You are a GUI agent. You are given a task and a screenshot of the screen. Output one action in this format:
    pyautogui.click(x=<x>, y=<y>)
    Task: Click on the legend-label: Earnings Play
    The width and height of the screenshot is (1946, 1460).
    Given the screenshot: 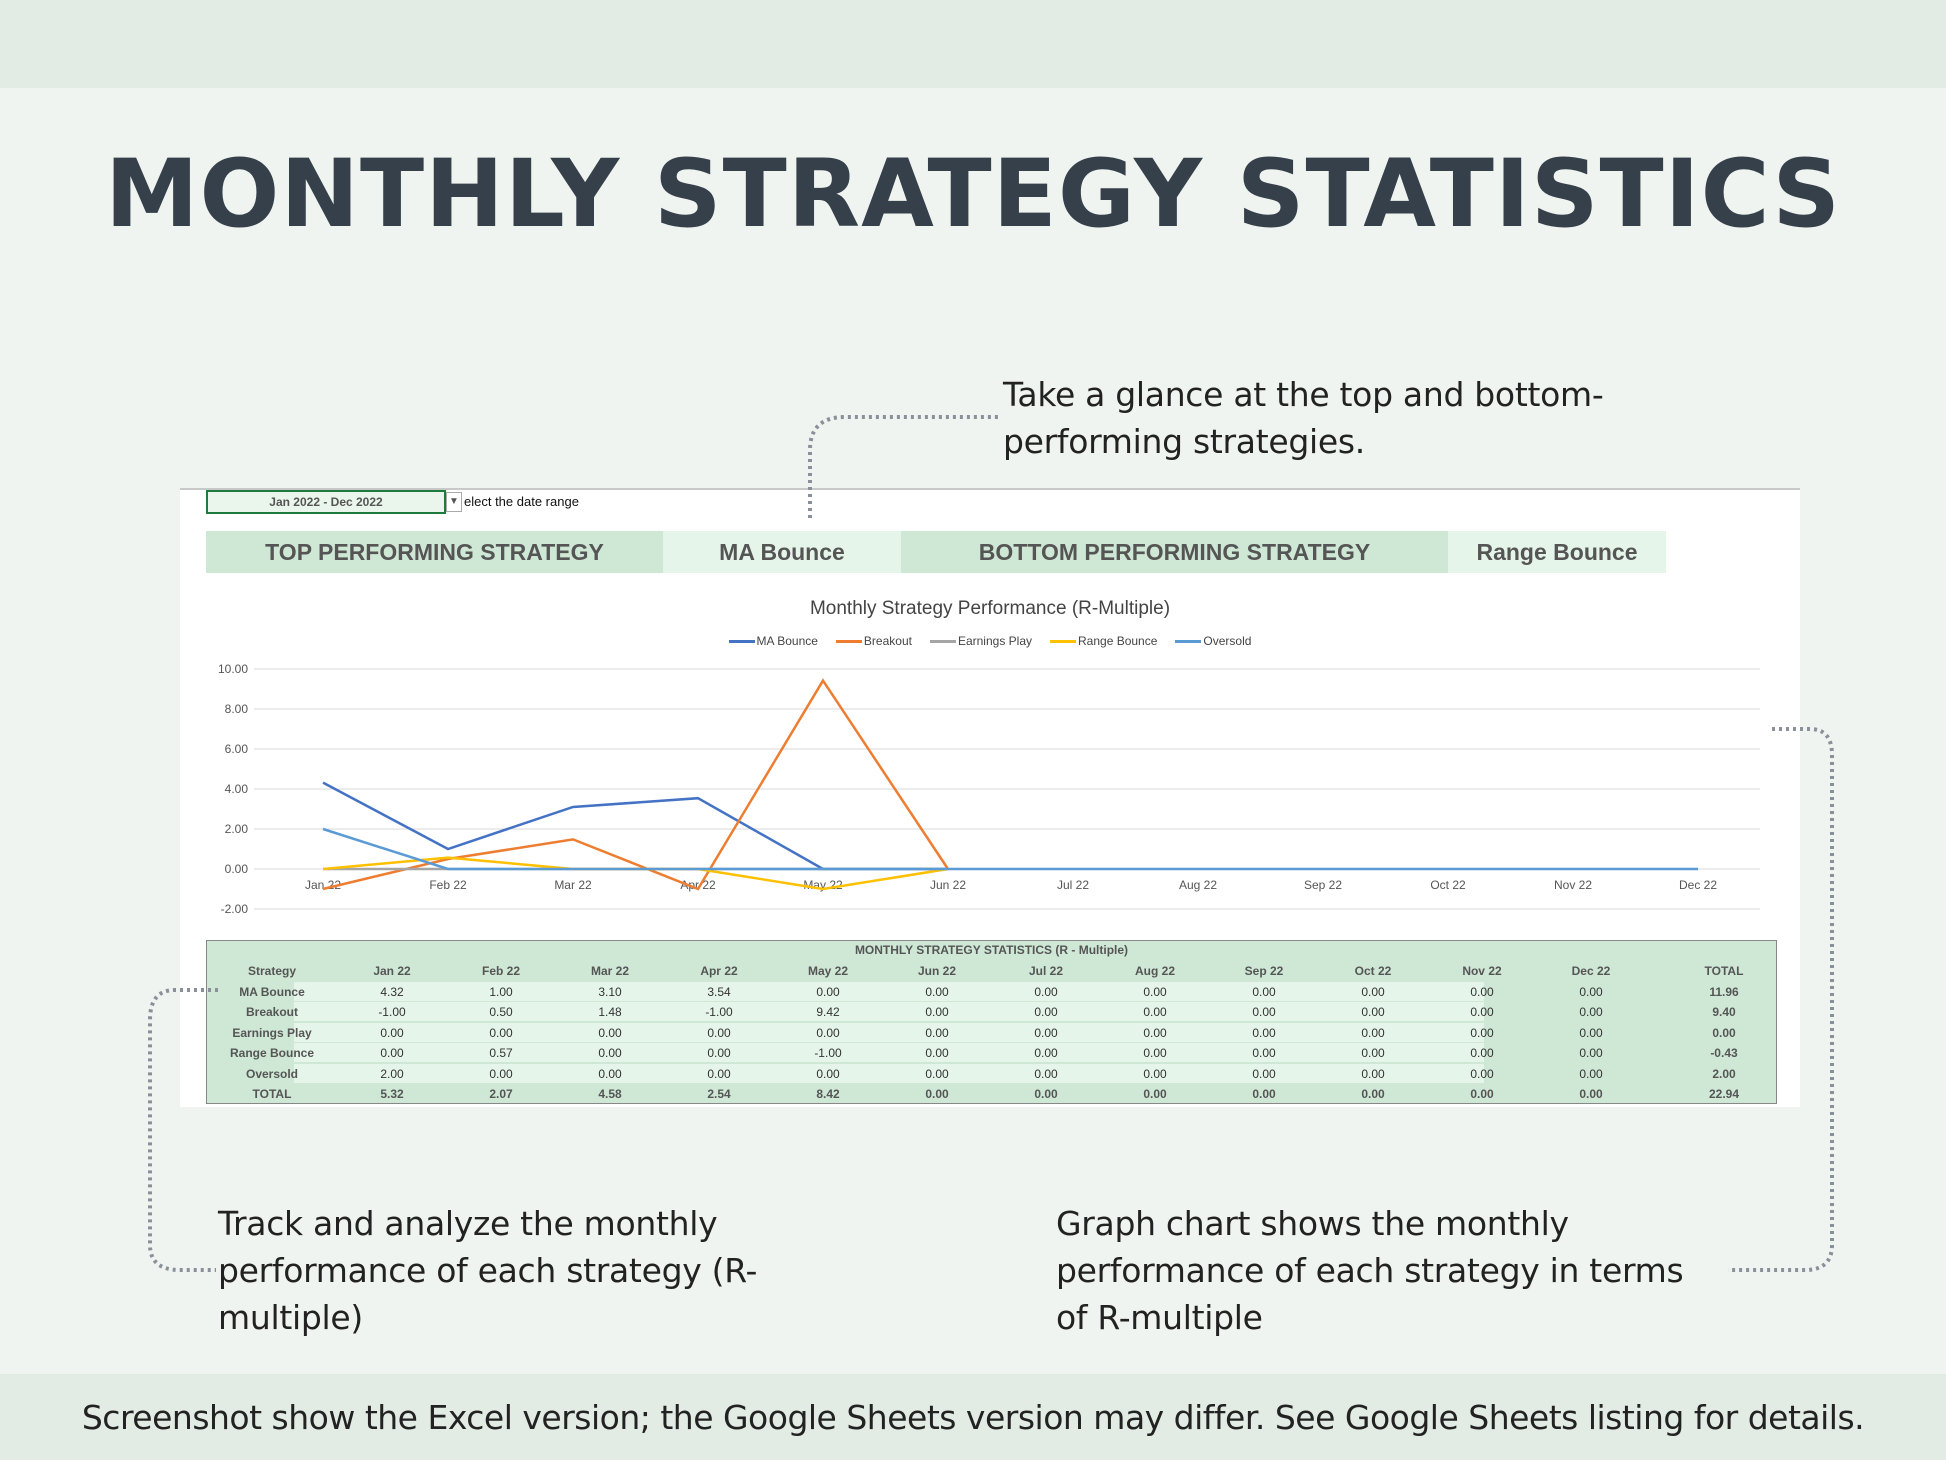 What is the action you would take?
    pyautogui.click(x=994, y=641)
    